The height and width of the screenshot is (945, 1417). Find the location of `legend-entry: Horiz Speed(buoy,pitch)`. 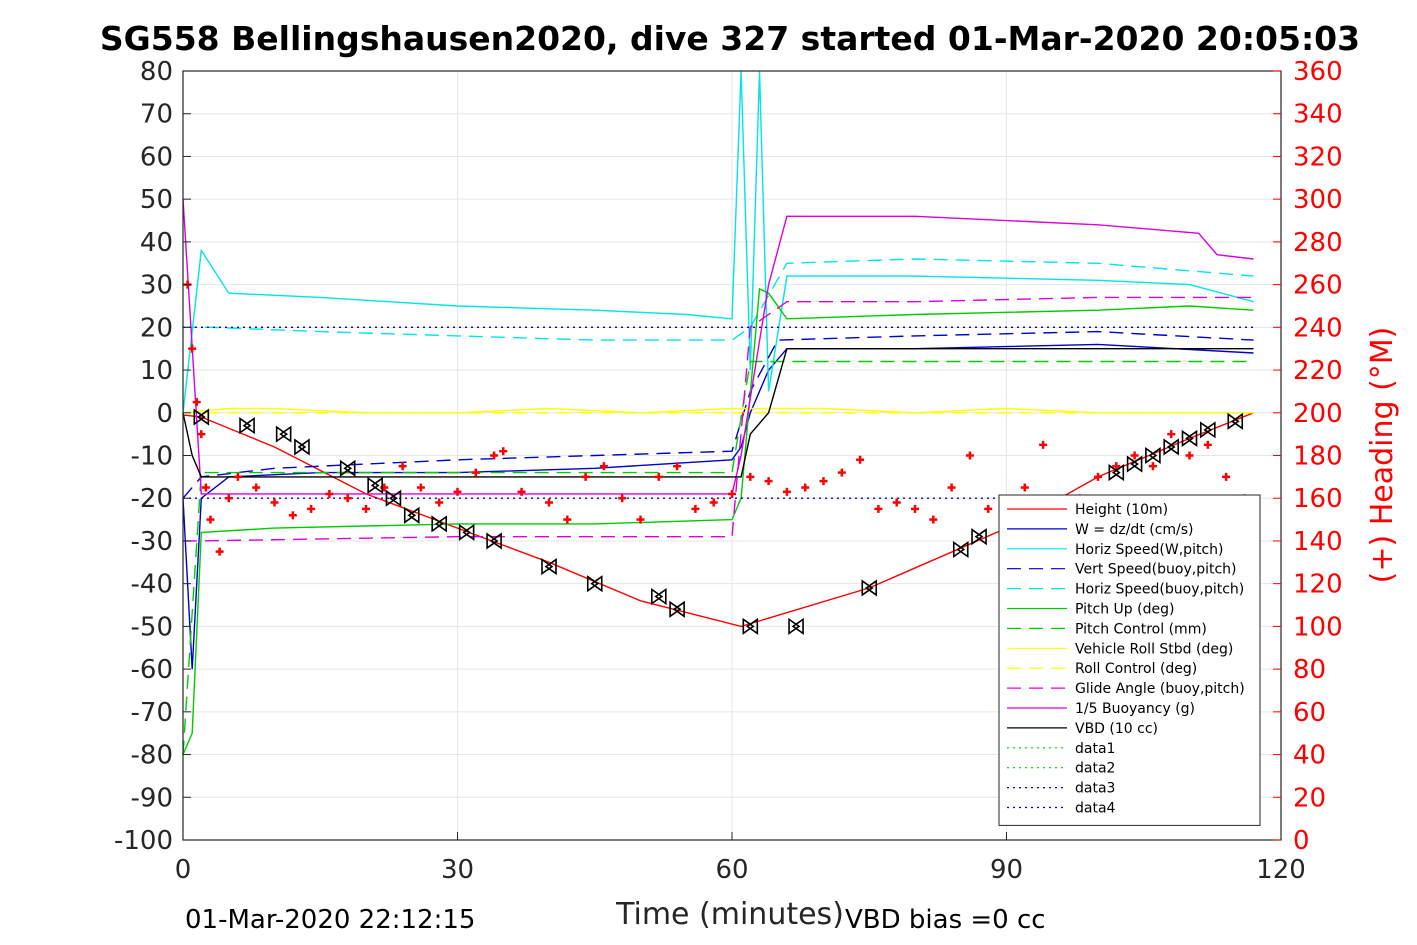

legend-entry: Horiz Speed(buoy,pitch) is located at coordinates (1125, 590).